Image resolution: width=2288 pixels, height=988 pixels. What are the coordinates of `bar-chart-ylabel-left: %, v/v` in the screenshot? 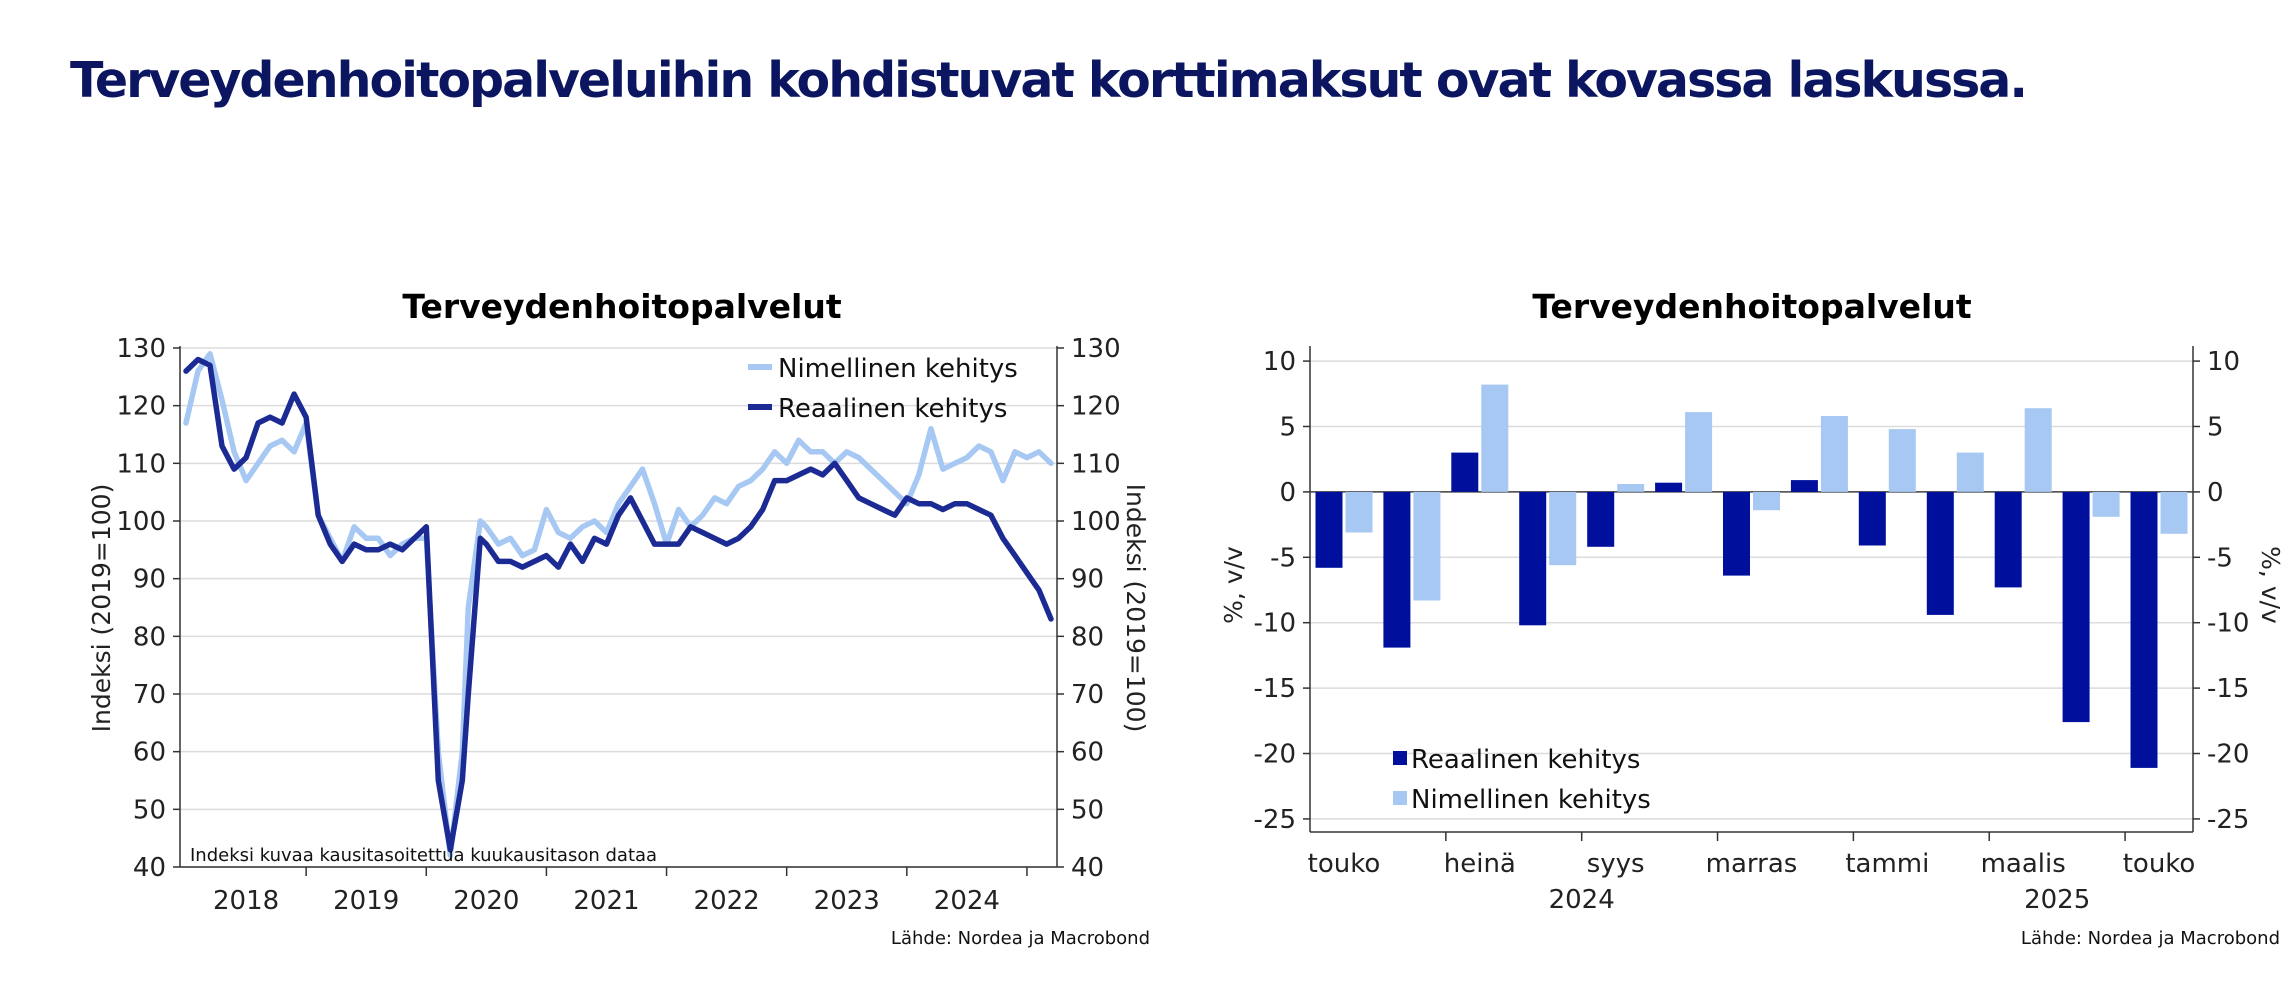 It's located at (1233, 585).